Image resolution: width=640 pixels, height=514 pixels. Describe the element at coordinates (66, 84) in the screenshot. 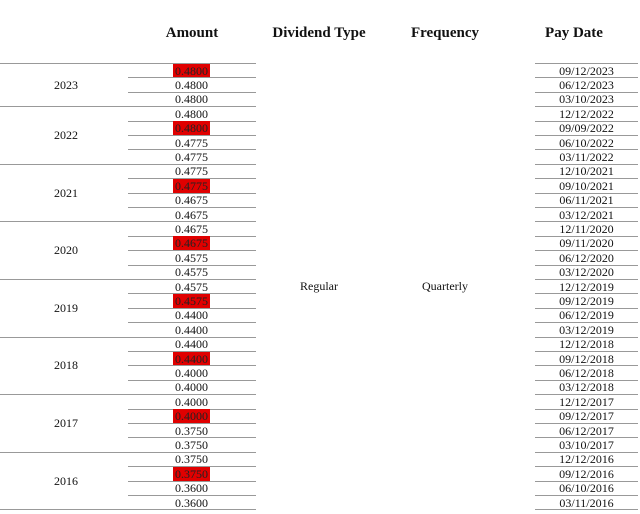

I see `year-cell: 2023` at that location.